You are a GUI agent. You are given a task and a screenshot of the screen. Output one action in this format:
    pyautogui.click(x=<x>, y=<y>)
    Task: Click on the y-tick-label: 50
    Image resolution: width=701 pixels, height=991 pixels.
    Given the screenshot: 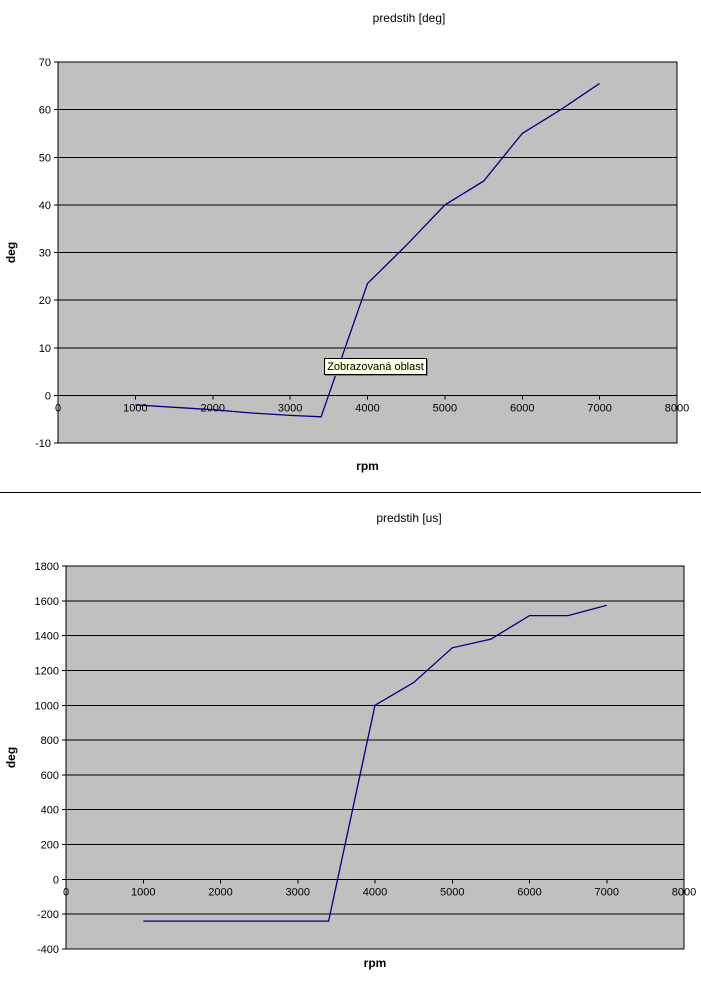 What is the action you would take?
    pyautogui.click(x=45, y=158)
    